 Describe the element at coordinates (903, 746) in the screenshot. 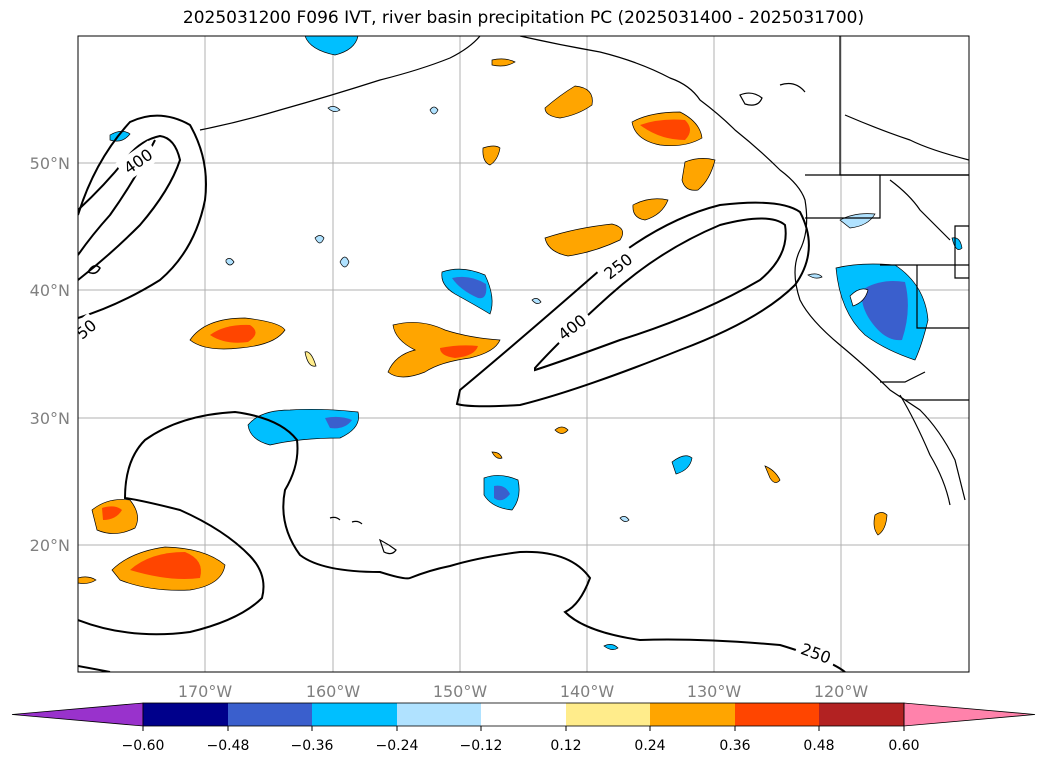

I see `colorbar-tick-10: 0.60` at that location.